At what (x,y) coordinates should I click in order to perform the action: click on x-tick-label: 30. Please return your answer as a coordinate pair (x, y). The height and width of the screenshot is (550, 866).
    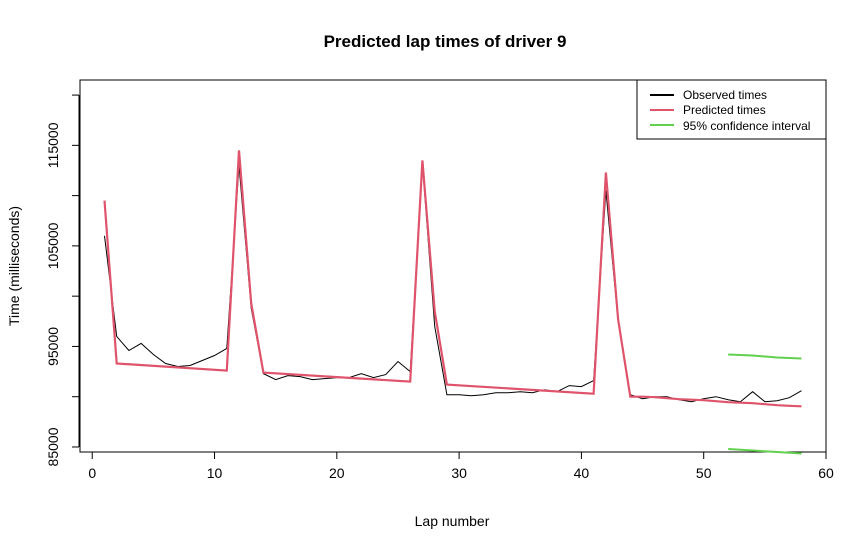
    Looking at the image, I should click on (459, 473).